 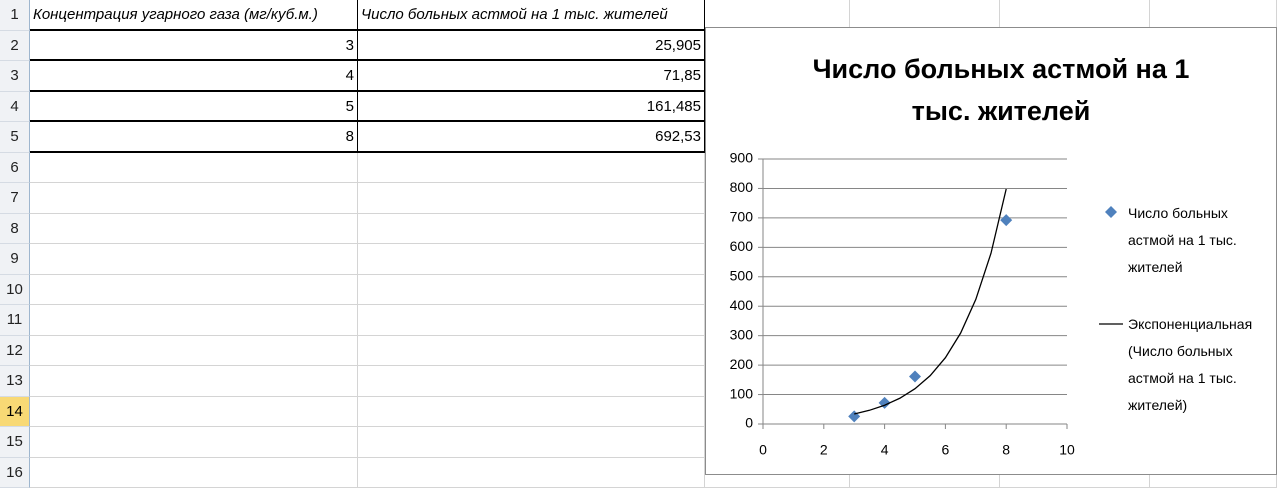 I want to click on row-header: 9, so click(x=15, y=259).